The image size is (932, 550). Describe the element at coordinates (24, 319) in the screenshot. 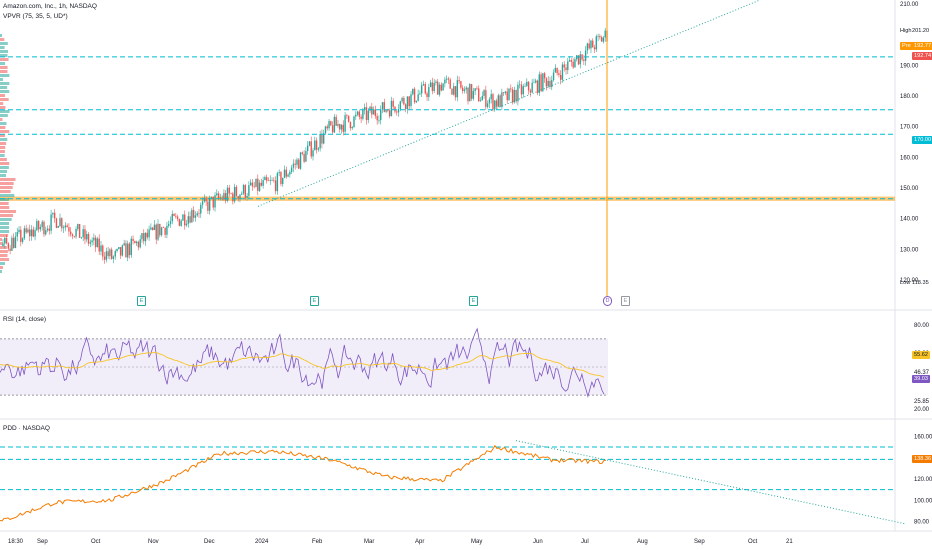

I see `rsi-pane-title: RSI (14, close)` at that location.